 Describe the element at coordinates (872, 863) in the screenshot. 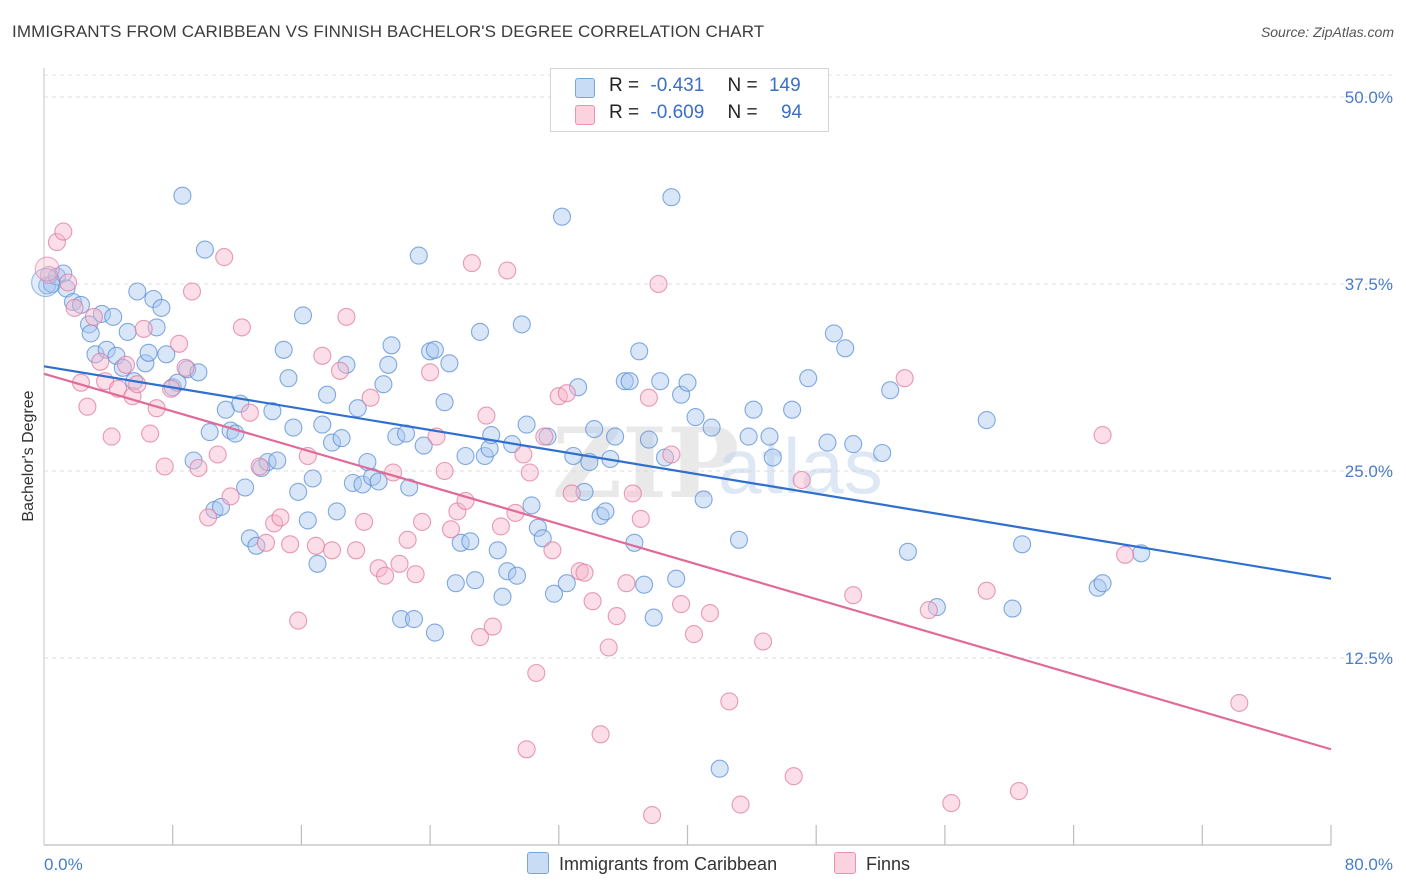

I see `series-legend-finns: Finns` at that location.